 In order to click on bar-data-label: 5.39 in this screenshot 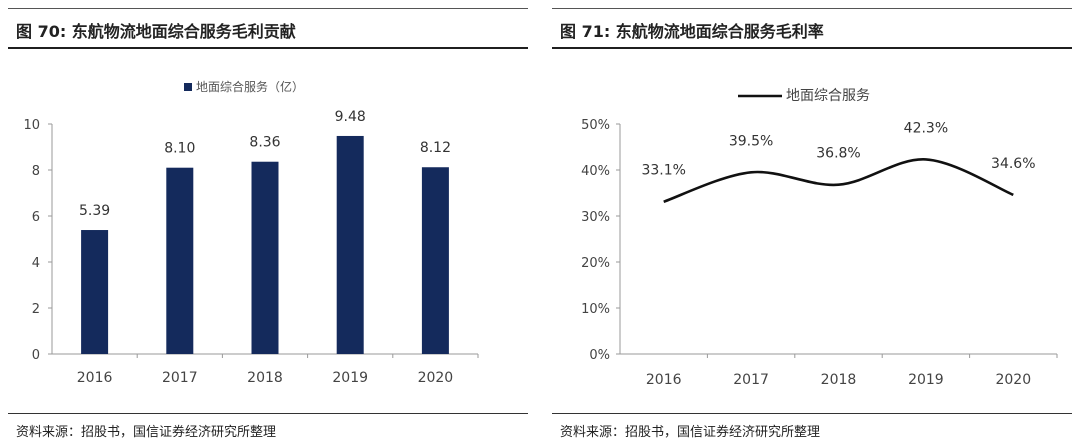, I will do `click(94, 211)`.